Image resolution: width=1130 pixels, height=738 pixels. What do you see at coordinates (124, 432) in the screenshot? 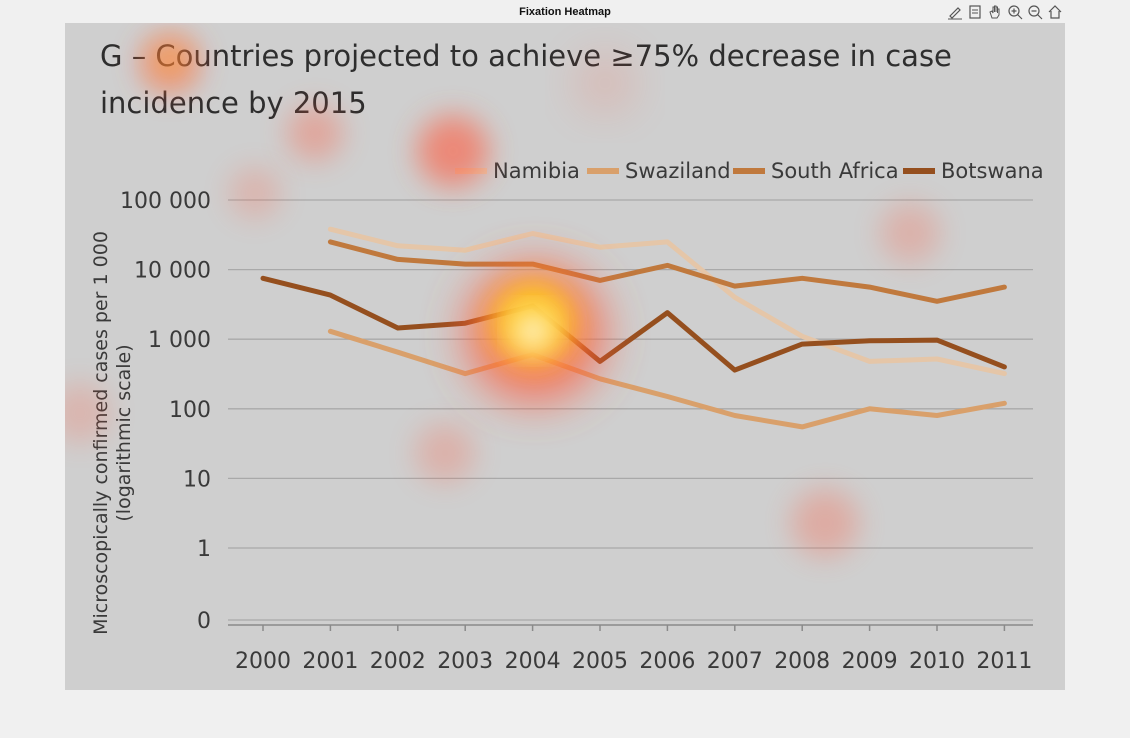
I see `y-axis-label-line2: (logarithmic scale)` at bounding box center [124, 432].